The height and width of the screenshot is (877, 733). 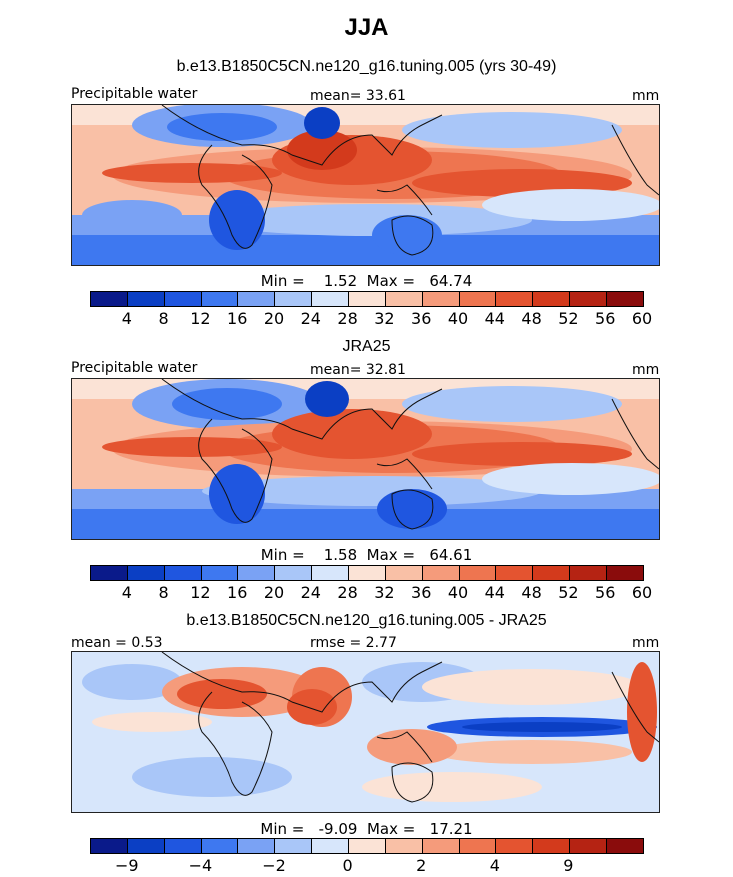 What do you see at coordinates (366, 346) in the screenshot?
I see `panel2-title: JRA25` at bounding box center [366, 346].